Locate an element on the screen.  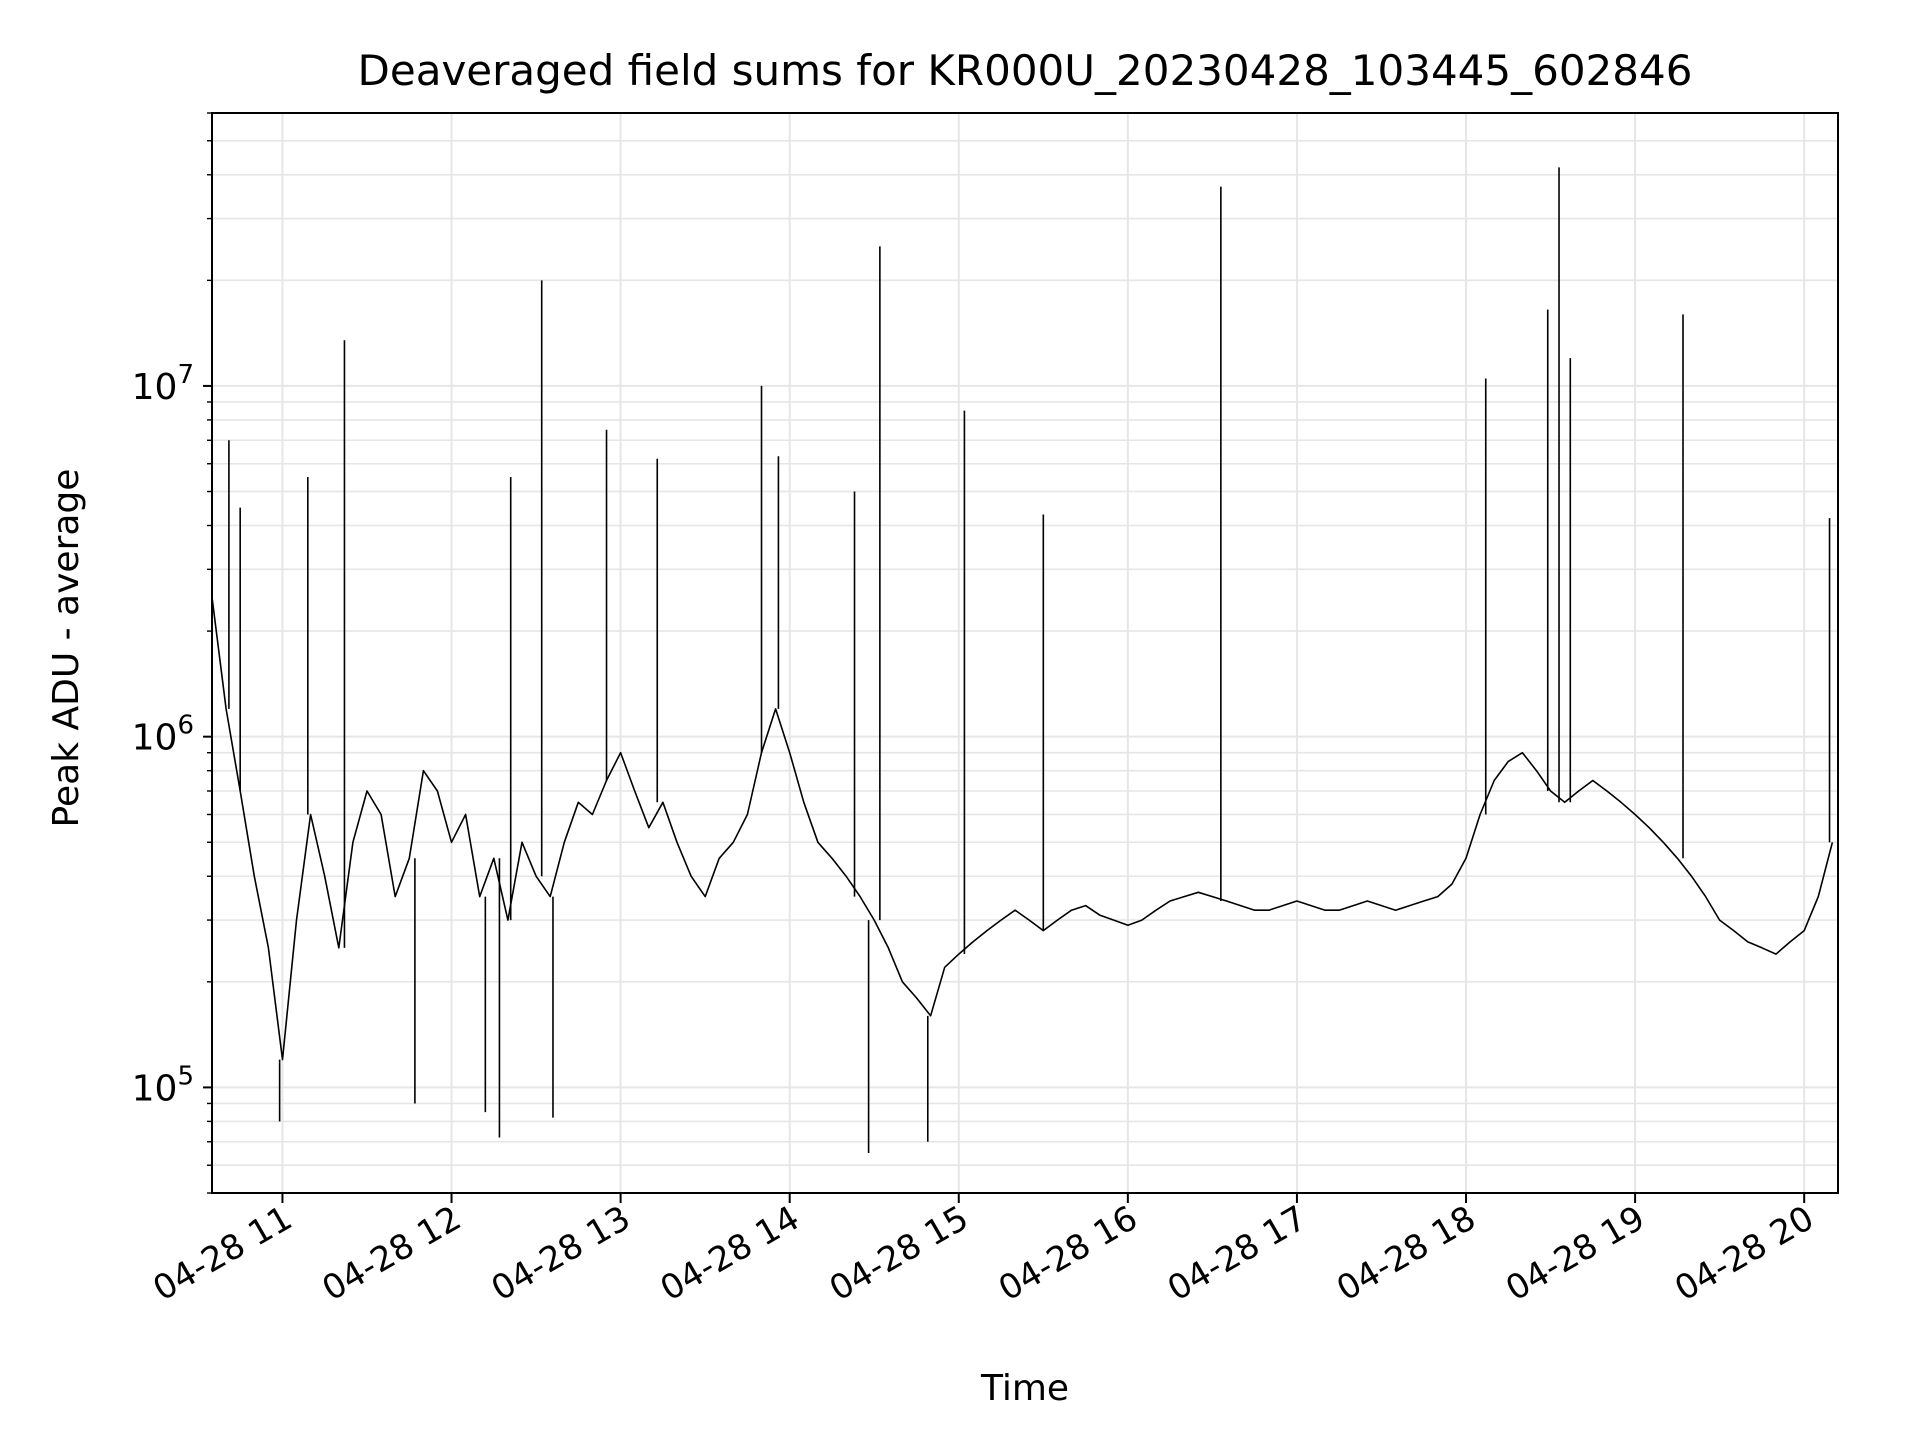
x-tick-label: 04-28 16 is located at coordinates (1068, 1253).